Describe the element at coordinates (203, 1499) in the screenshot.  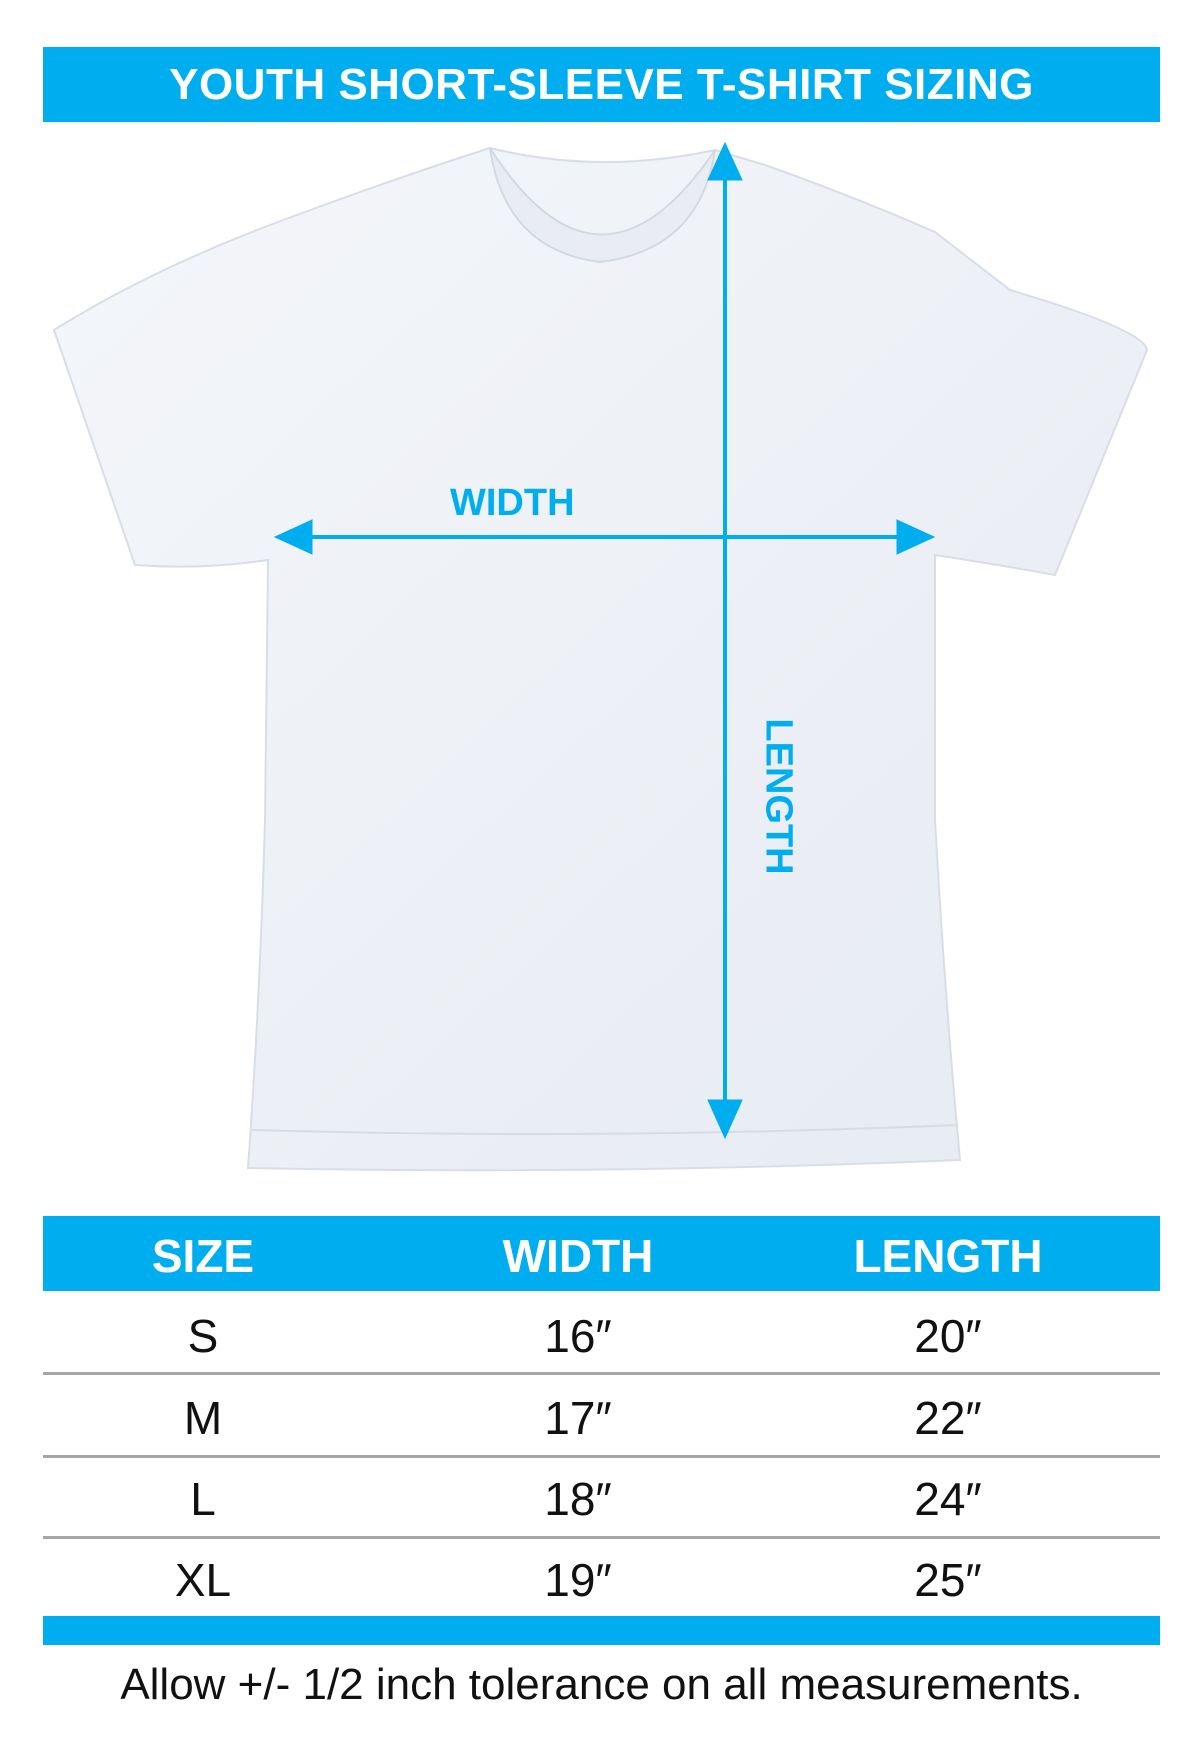
I see `size-cell: L` at that location.